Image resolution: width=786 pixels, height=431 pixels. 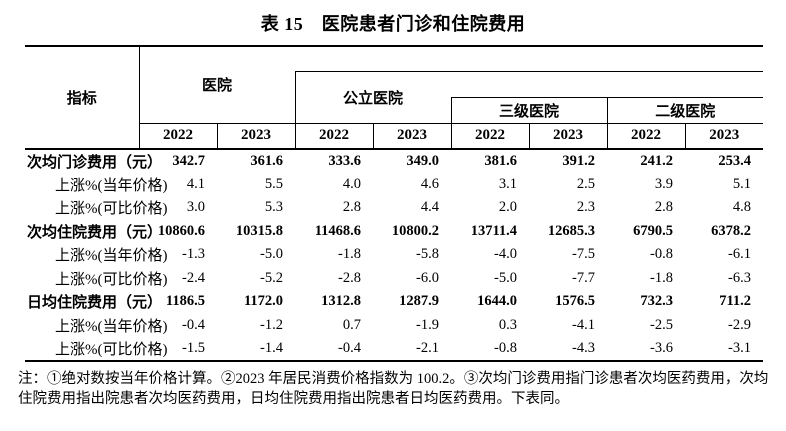 What do you see at coordinates (506, 254) in the screenshot?
I see `value-cell: -4.0` at bounding box center [506, 254].